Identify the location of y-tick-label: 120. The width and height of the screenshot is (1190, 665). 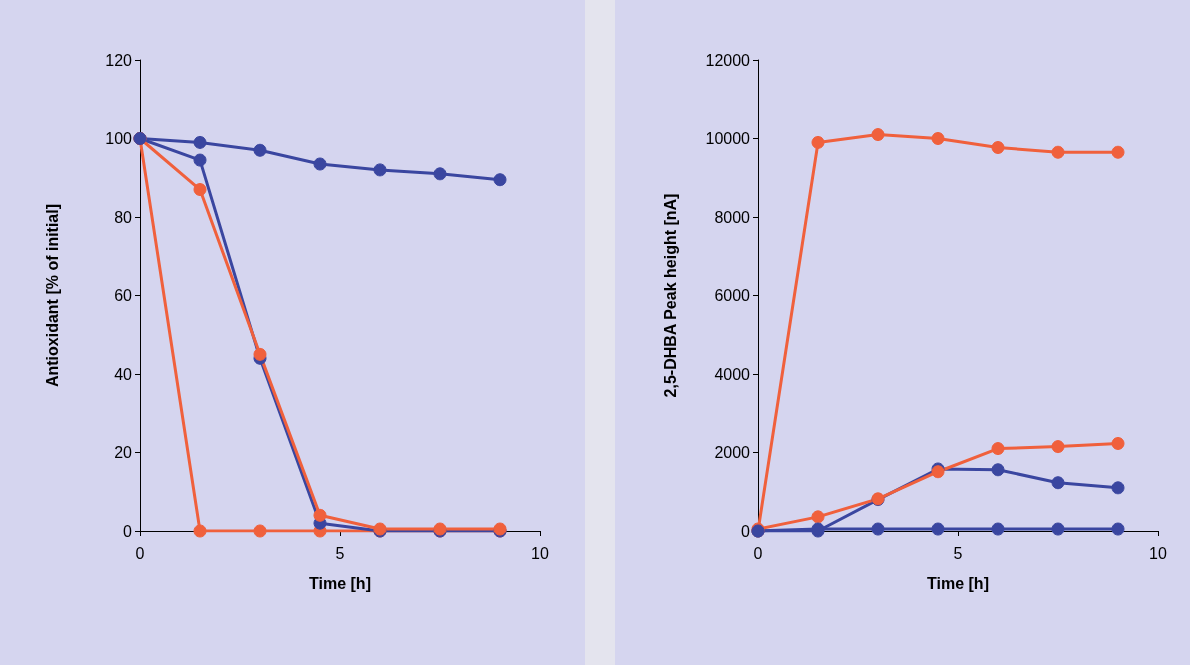
(119, 60).